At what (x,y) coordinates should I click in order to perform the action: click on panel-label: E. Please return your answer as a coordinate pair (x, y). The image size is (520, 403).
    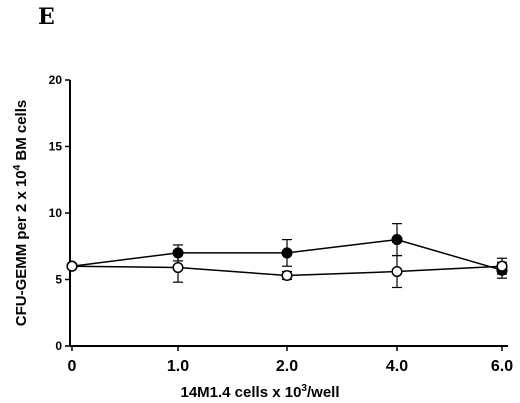
    Looking at the image, I should click on (46, 17).